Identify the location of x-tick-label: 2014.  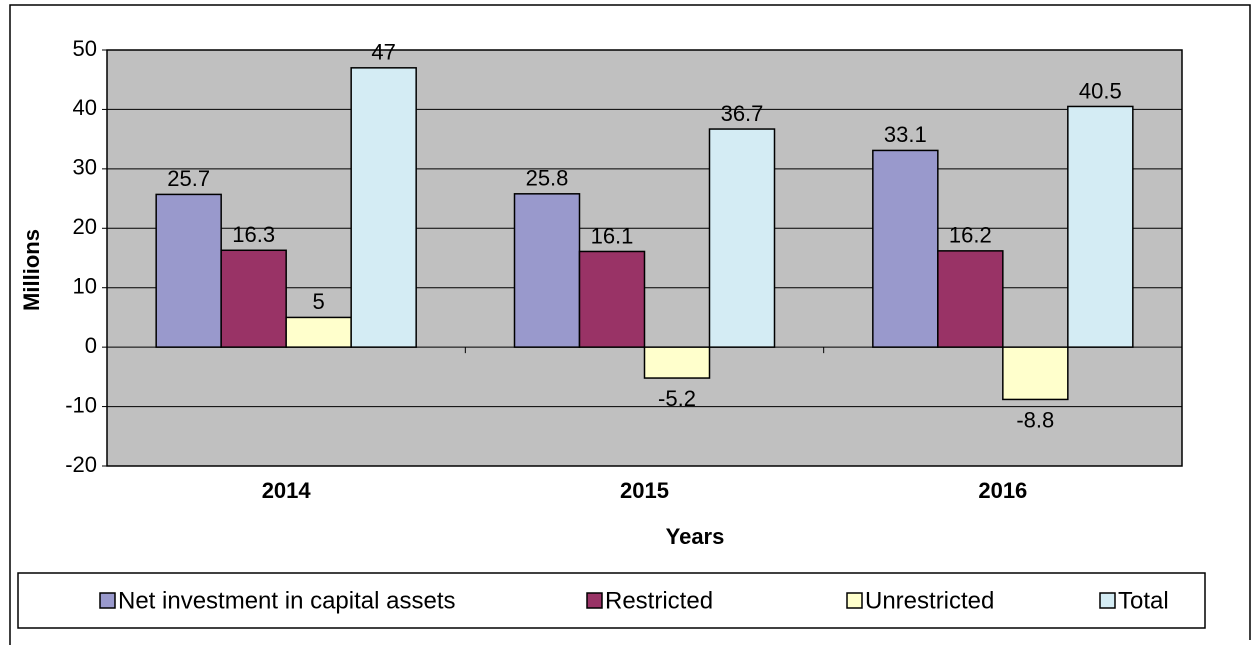
(287, 490).